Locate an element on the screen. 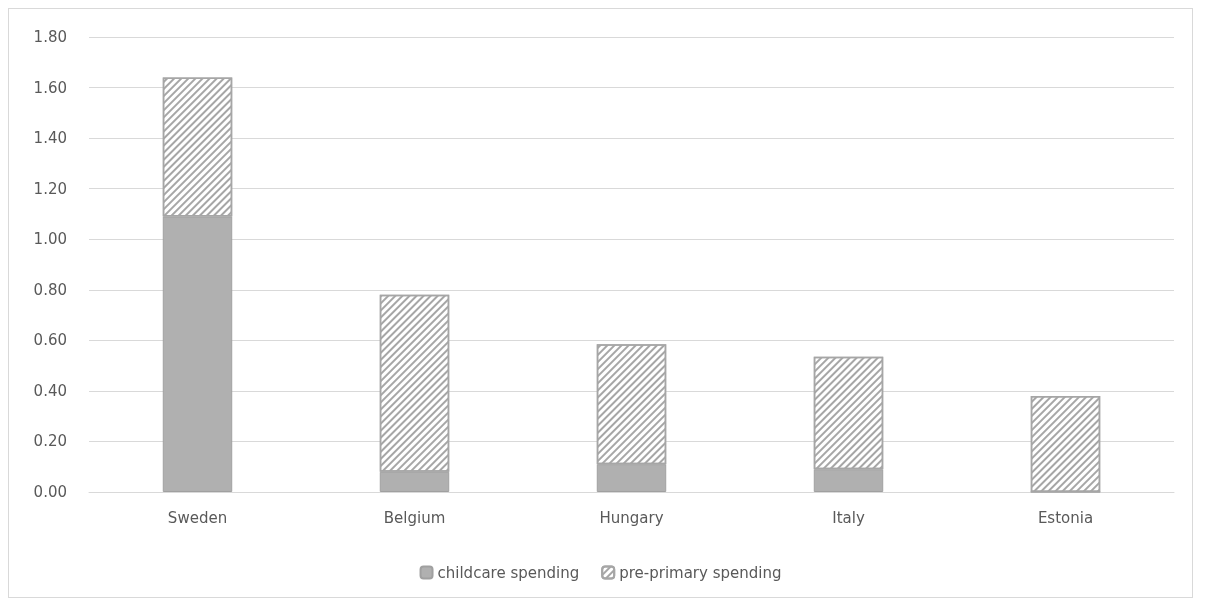 This screenshot has width=1205, height=610. legend-label: childcare spending is located at coordinates (508, 572).